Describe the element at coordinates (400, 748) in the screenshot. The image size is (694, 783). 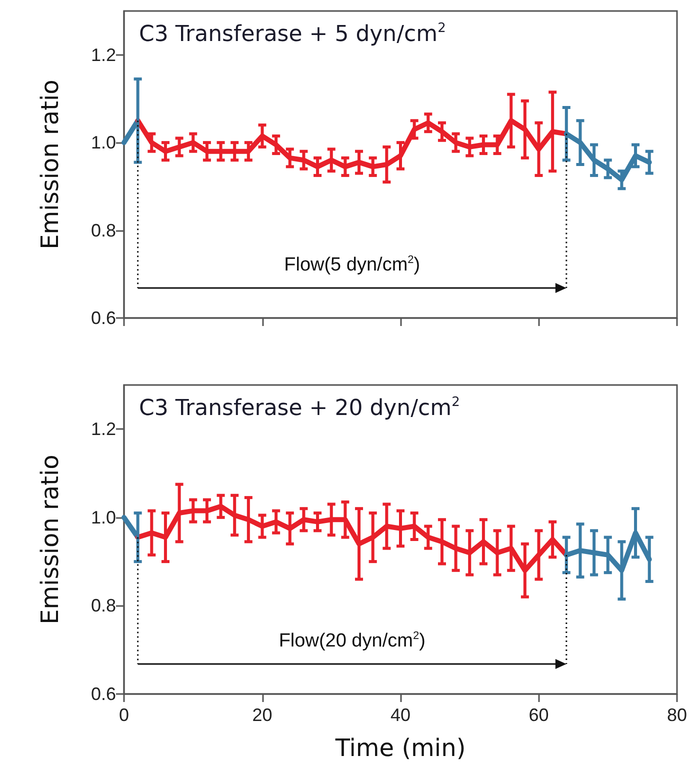
I see `x-axis-title: Time (min)` at that location.